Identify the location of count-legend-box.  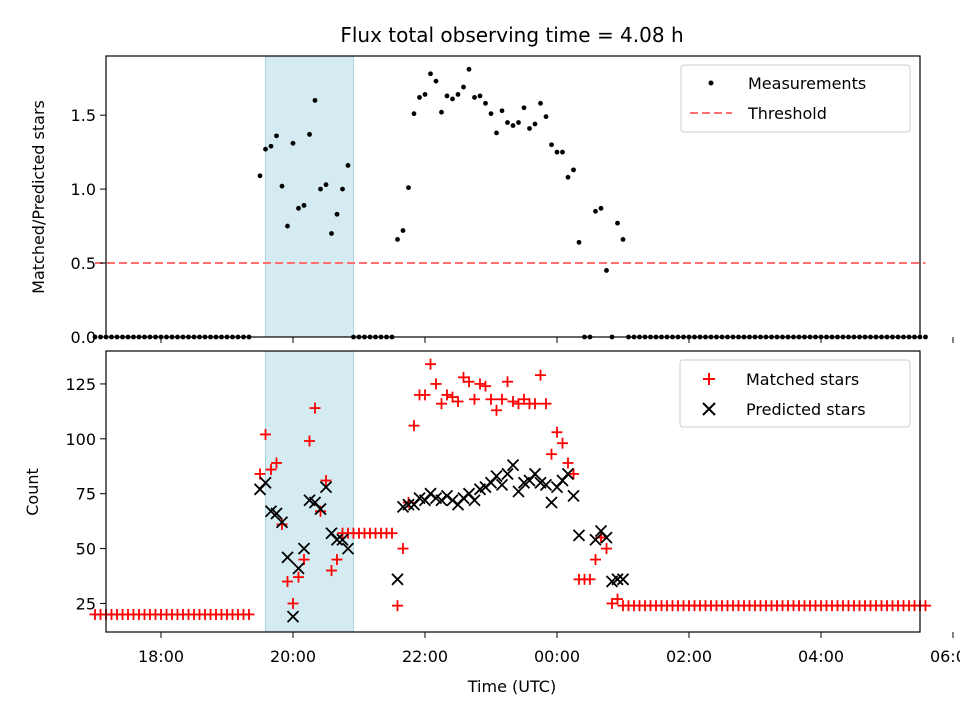
(795, 393).